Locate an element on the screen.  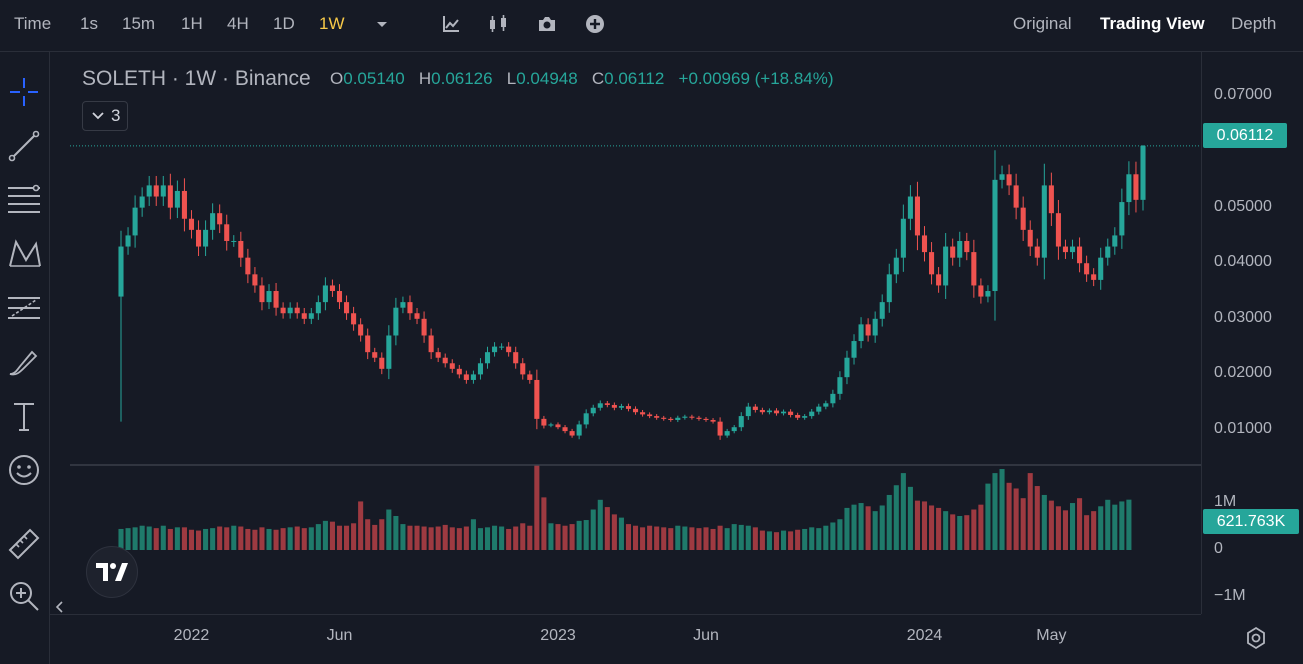
time-tick: May is located at coordinates (1051, 635).